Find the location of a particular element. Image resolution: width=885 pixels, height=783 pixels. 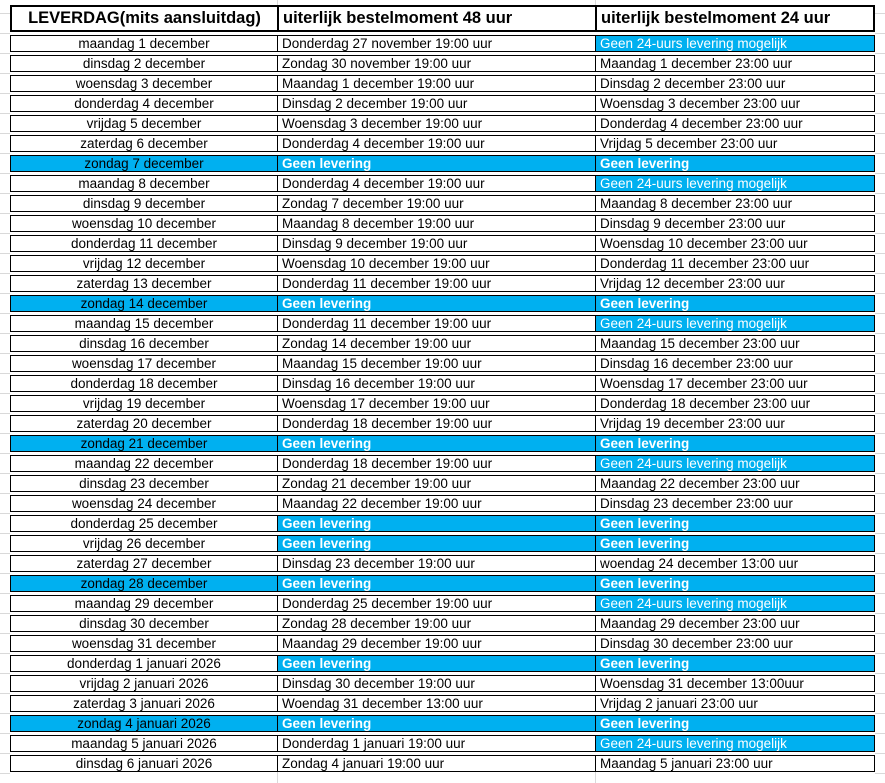

leverdag-cell: zaterdag 13 december is located at coordinates (144, 283).